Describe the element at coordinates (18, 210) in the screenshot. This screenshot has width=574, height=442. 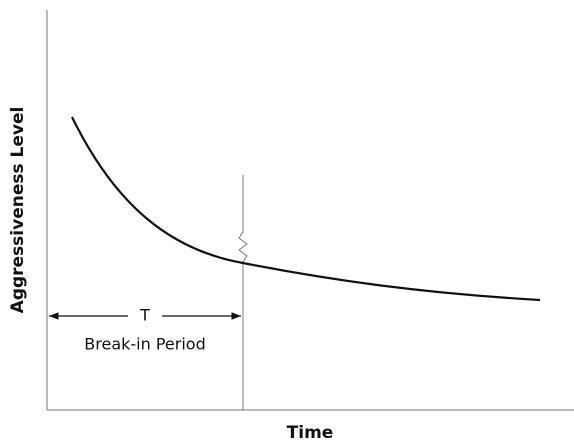
I see `y-axis-label: Aggressiveness Level` at that location.